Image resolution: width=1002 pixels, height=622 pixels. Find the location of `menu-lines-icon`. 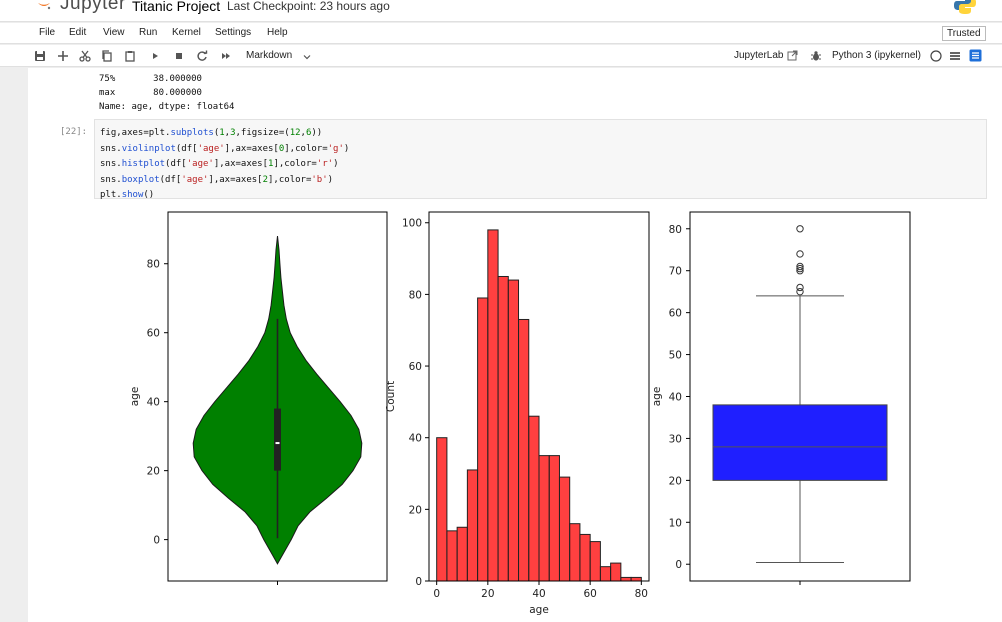

menu-lines-icon is located at coordinates (955, 56).